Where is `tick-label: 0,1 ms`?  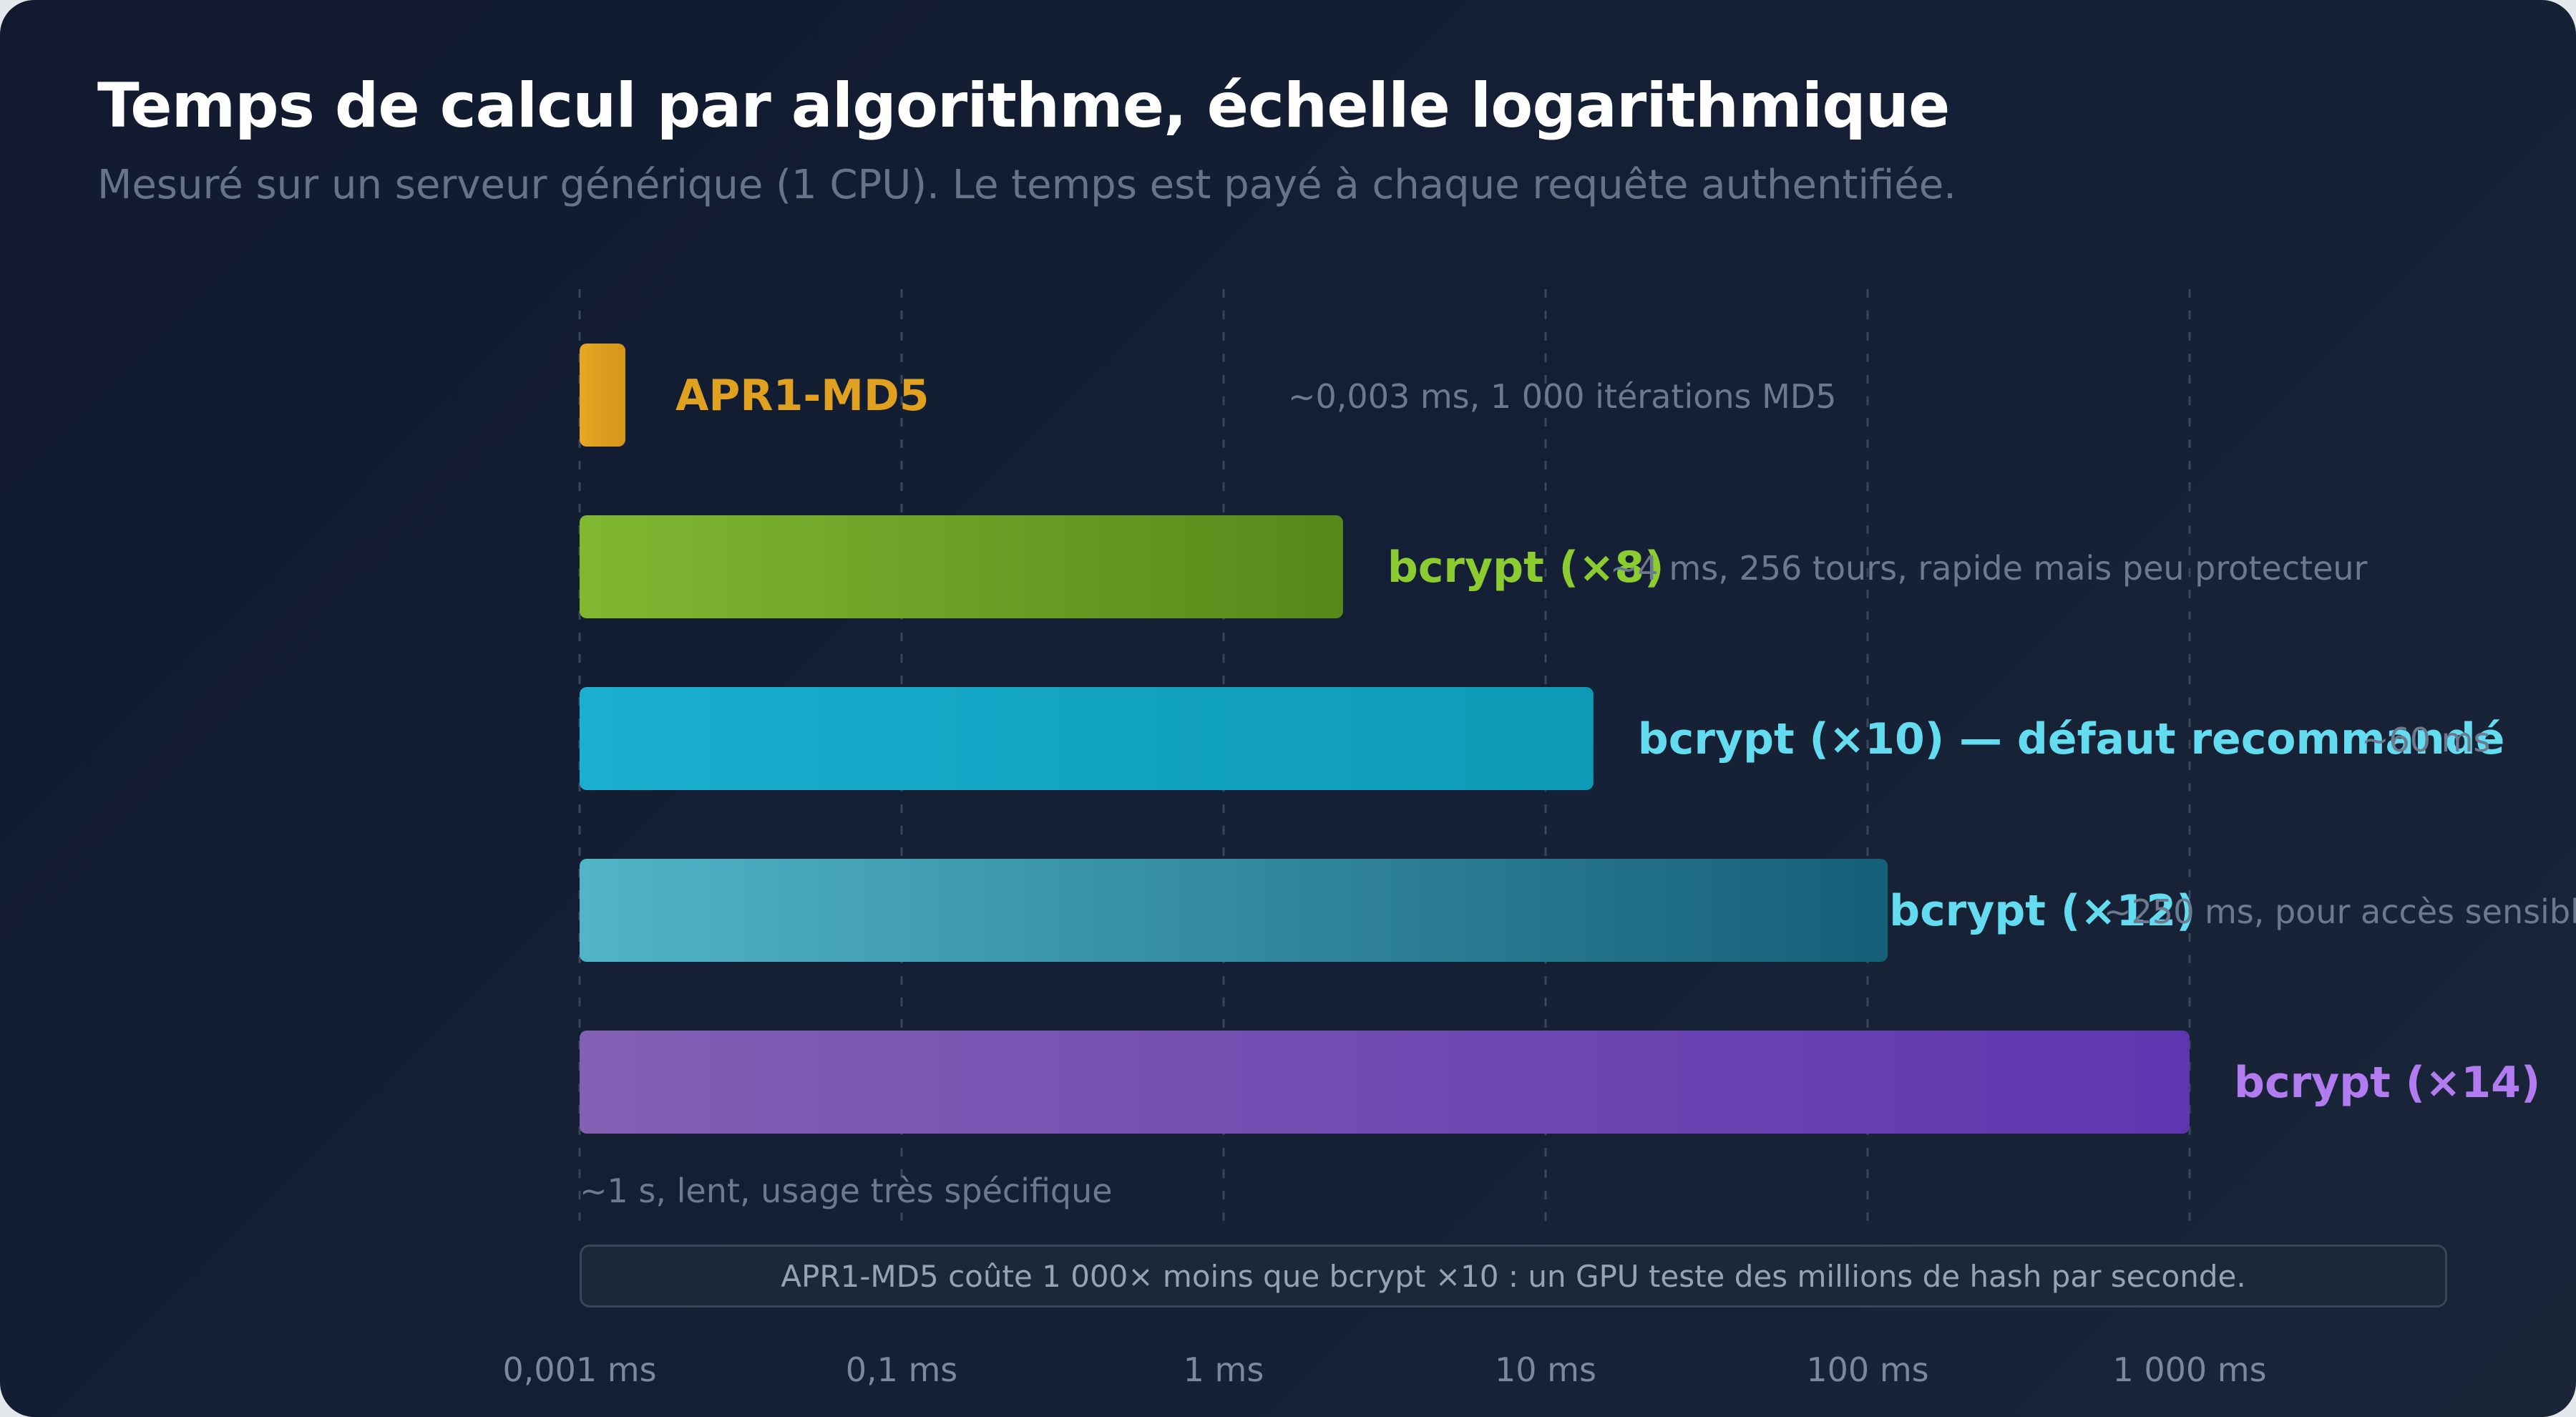 tick-label: 0,1 ms is located at coordinates (902, 1370).